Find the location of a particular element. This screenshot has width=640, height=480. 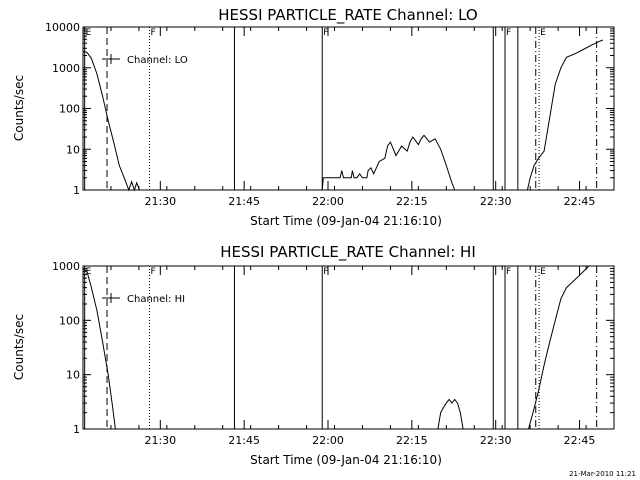

panel-lo-legend: Channel: LO is located at coordinates (145, 60).